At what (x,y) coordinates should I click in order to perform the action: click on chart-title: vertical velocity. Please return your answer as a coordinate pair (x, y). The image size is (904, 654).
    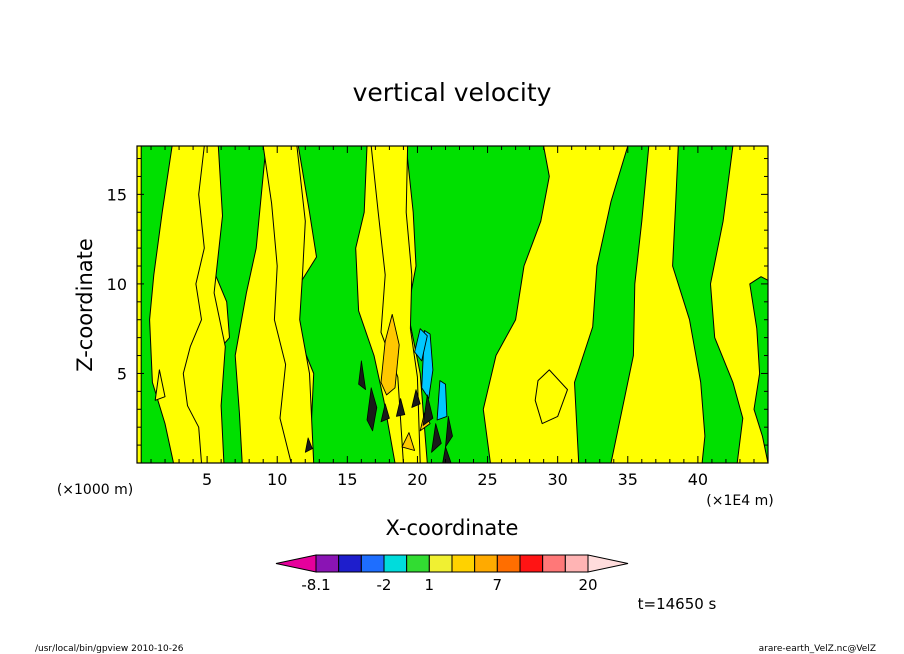
    Looking at the image, I should click on (452, 92).